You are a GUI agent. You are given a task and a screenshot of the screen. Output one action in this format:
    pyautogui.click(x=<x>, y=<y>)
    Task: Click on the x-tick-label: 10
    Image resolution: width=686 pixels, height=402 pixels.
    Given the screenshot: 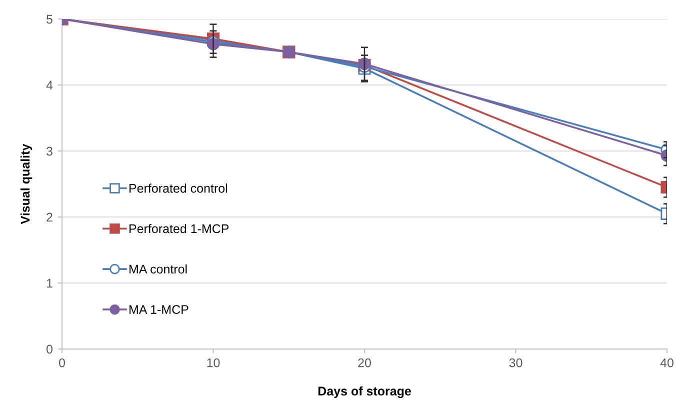 What is the action you would take?
    pyautogui.click(x=213, y=363)
    